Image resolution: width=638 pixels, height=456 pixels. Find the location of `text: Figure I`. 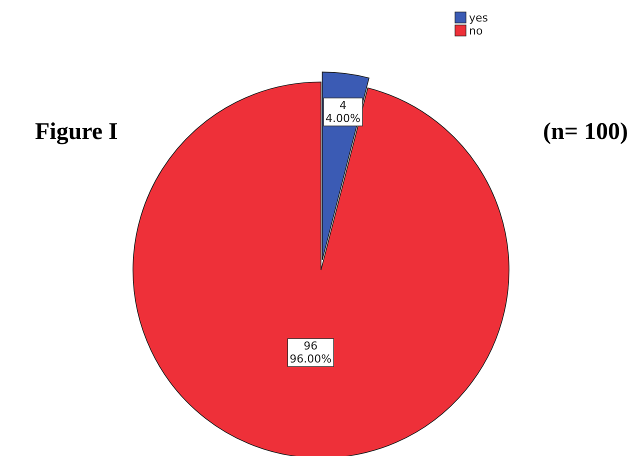

text: Figure I is located at coordinates (76, 132).